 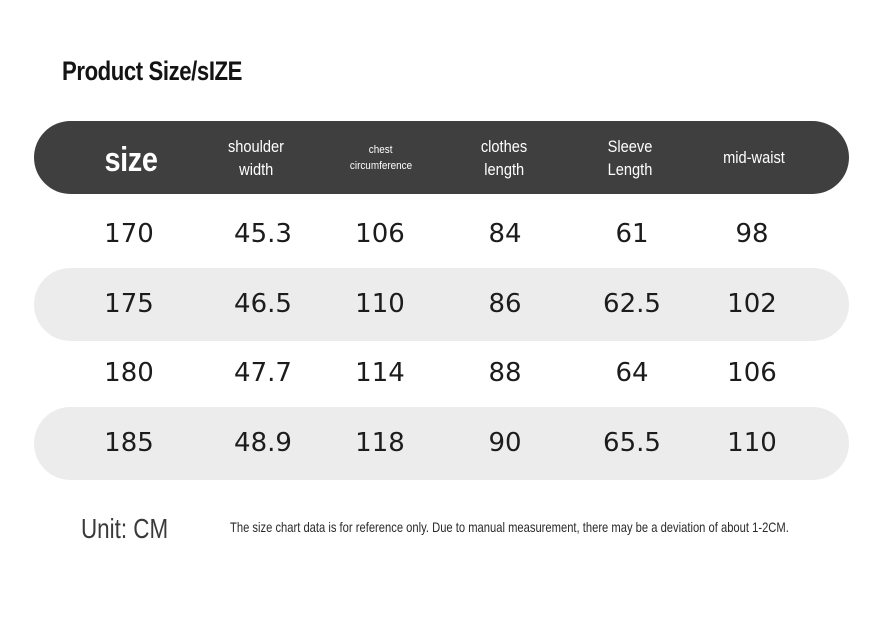 What do you see at coordinates (632, 304) in the screenshot?
I see `cell-sleeve: 62.5` at bounding box center [632, 304].